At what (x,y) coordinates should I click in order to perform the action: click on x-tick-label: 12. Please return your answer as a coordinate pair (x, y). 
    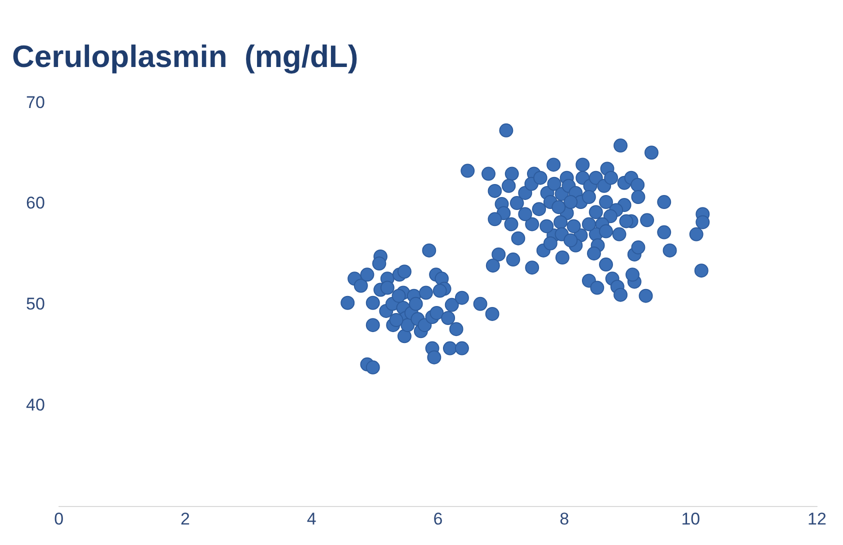
    Looking at the image, I should click on (817, 518).